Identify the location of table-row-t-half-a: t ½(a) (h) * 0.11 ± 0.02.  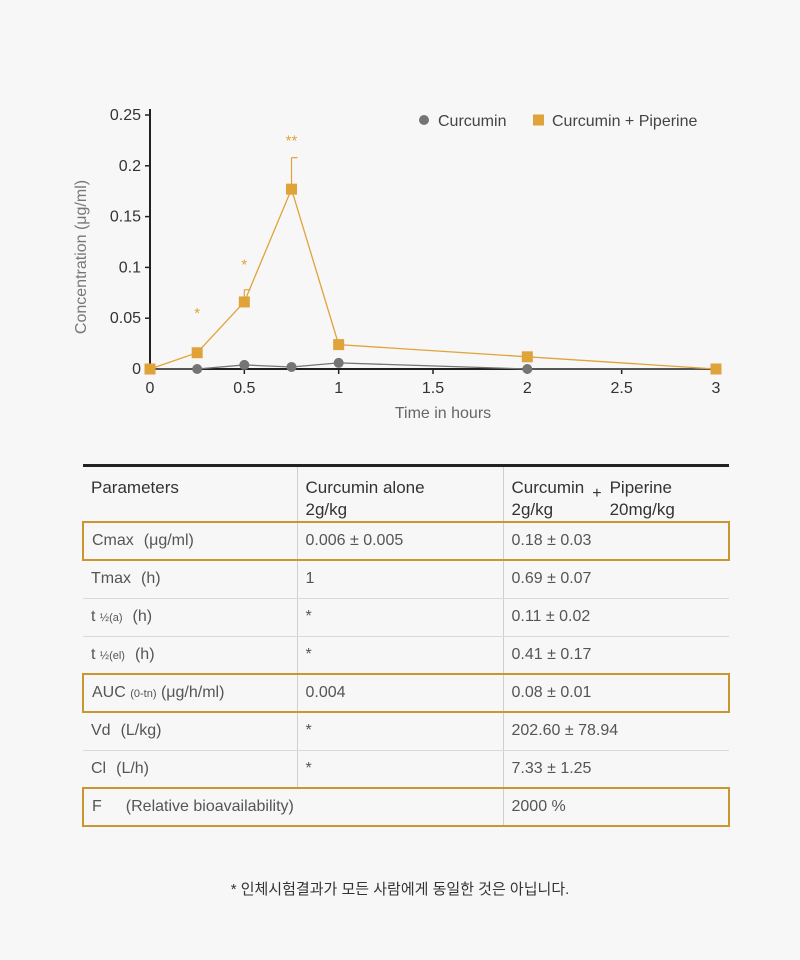
(406, 617).